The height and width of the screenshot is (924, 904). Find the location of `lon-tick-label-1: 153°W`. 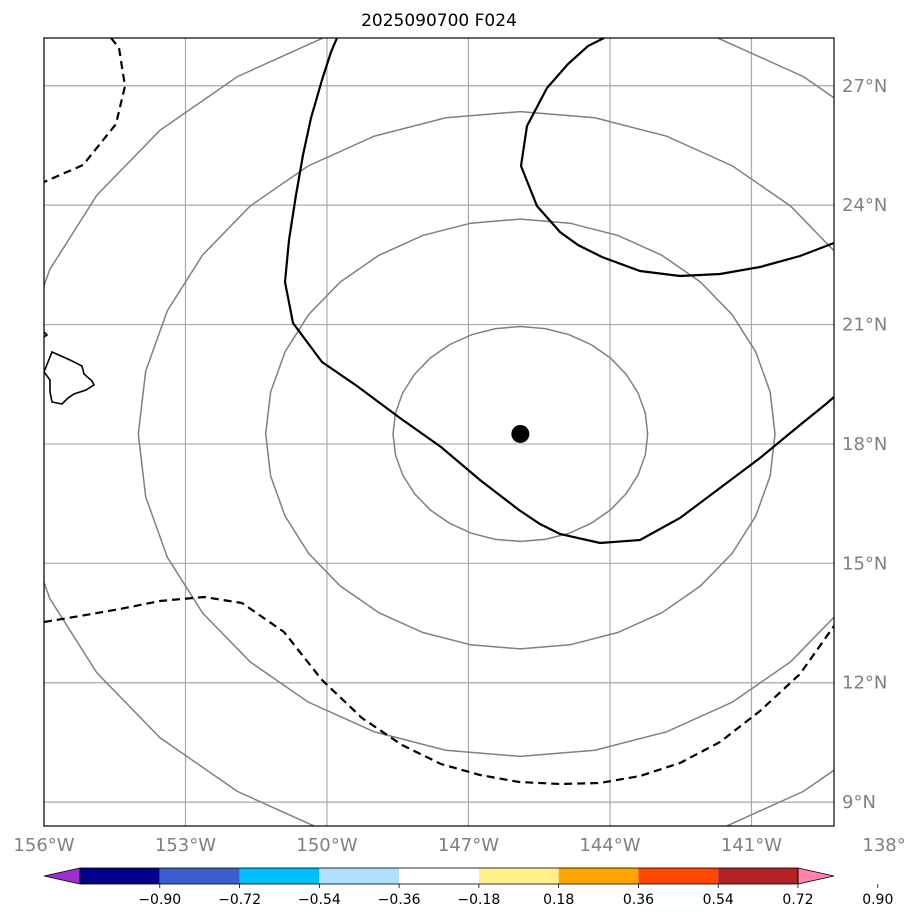

lon-tick-label-1: 153°W is located at coordinates (185, 845).